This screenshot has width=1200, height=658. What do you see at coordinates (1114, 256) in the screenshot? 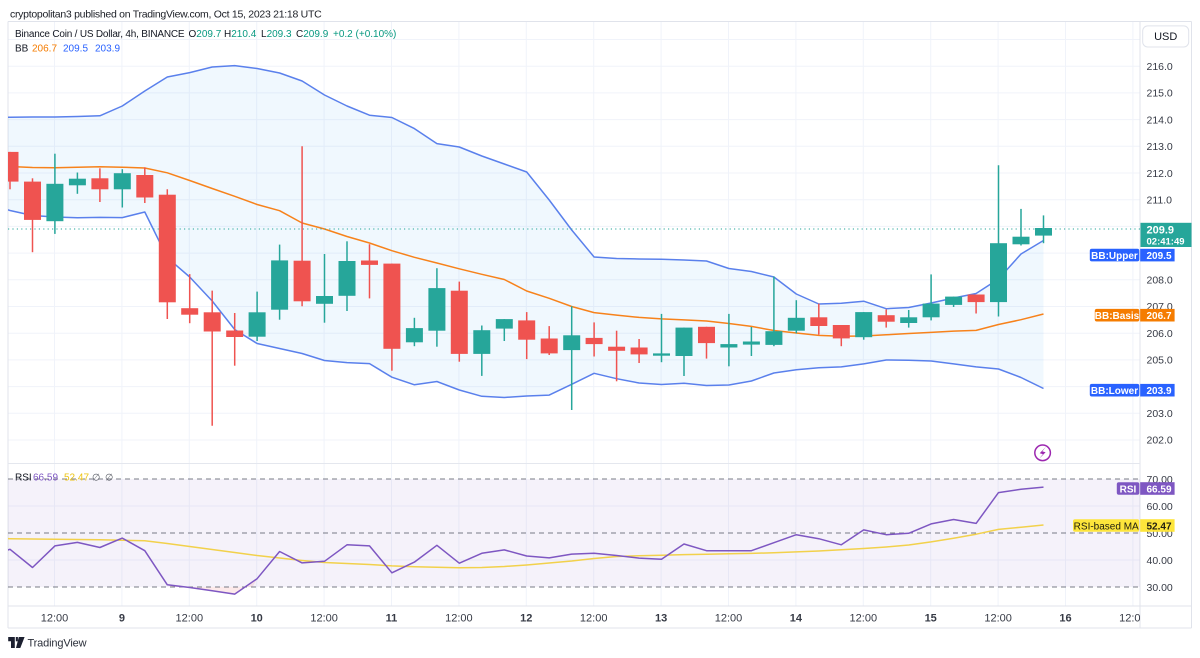
I see `svg-text: BB:Upper` at bounding box center [1114, 256].